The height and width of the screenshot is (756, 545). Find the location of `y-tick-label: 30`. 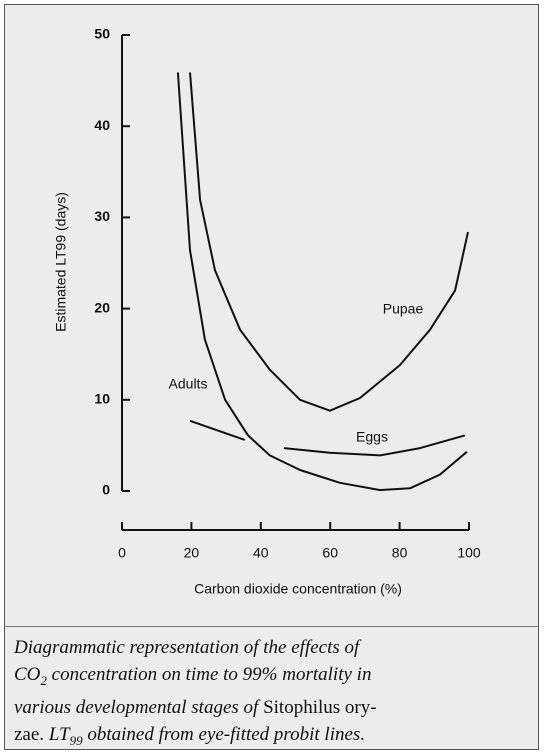

y-tick-label: 30 is located at coordinates (102, 216).